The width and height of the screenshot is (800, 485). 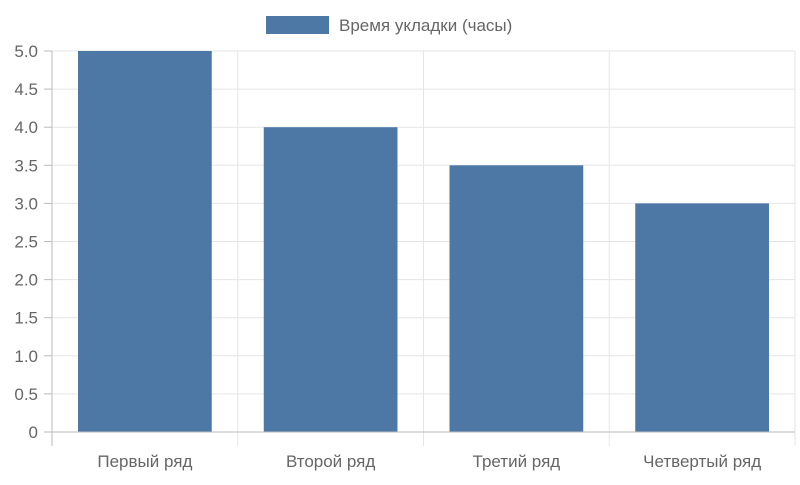 I want to click on x-tick-label: Второй ряд, so click(x=330, y=461).